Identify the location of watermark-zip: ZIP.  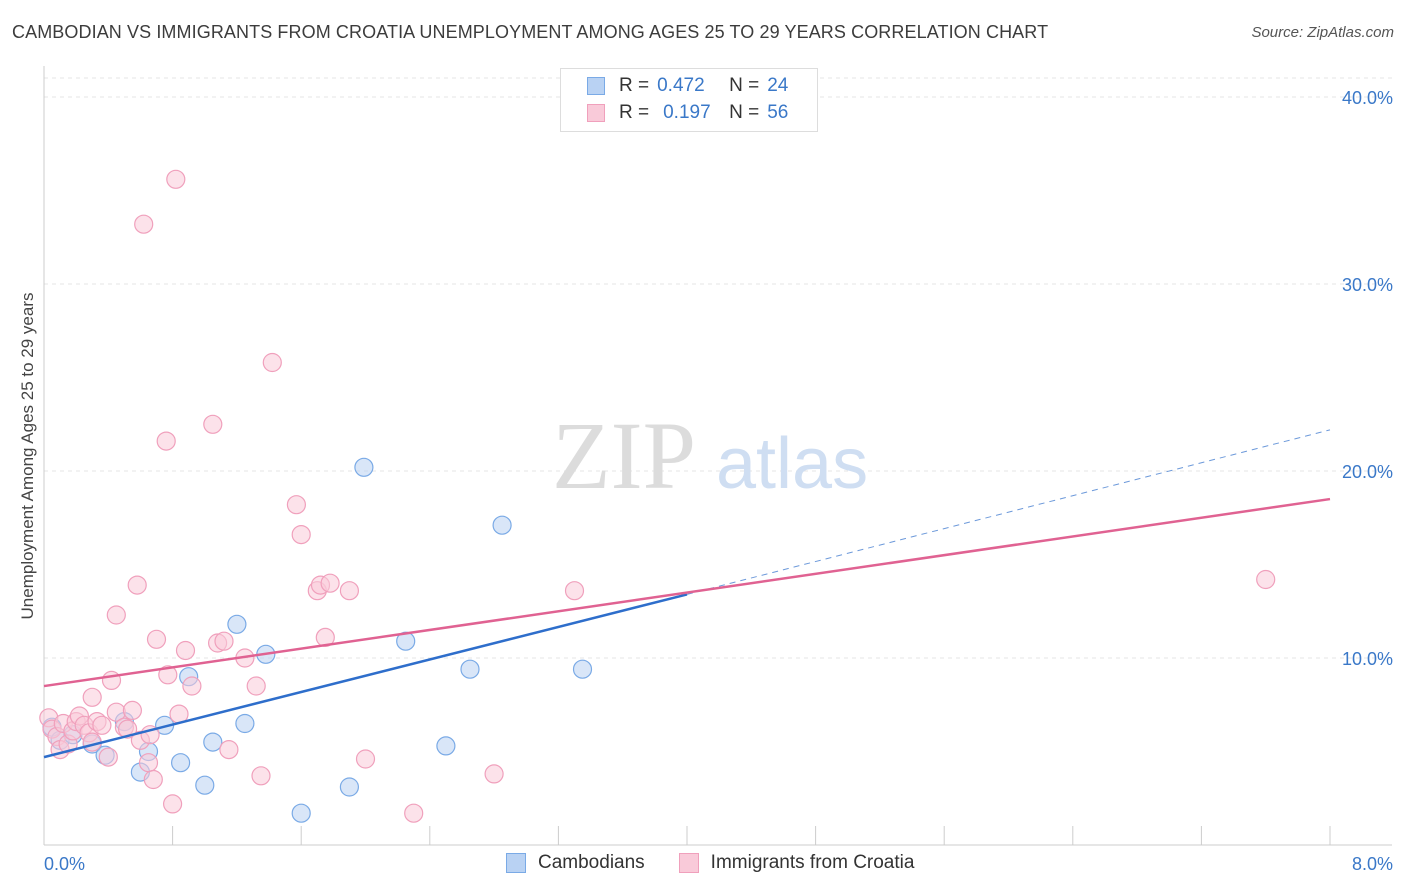
(624, 455).